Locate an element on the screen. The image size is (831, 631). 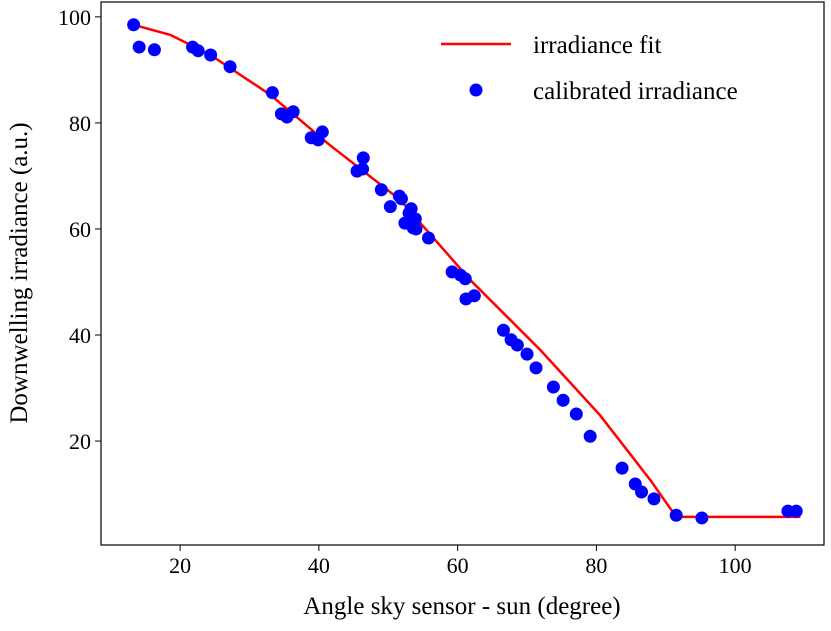
y-tick-label: 20 is located at coordinates (80, 441).